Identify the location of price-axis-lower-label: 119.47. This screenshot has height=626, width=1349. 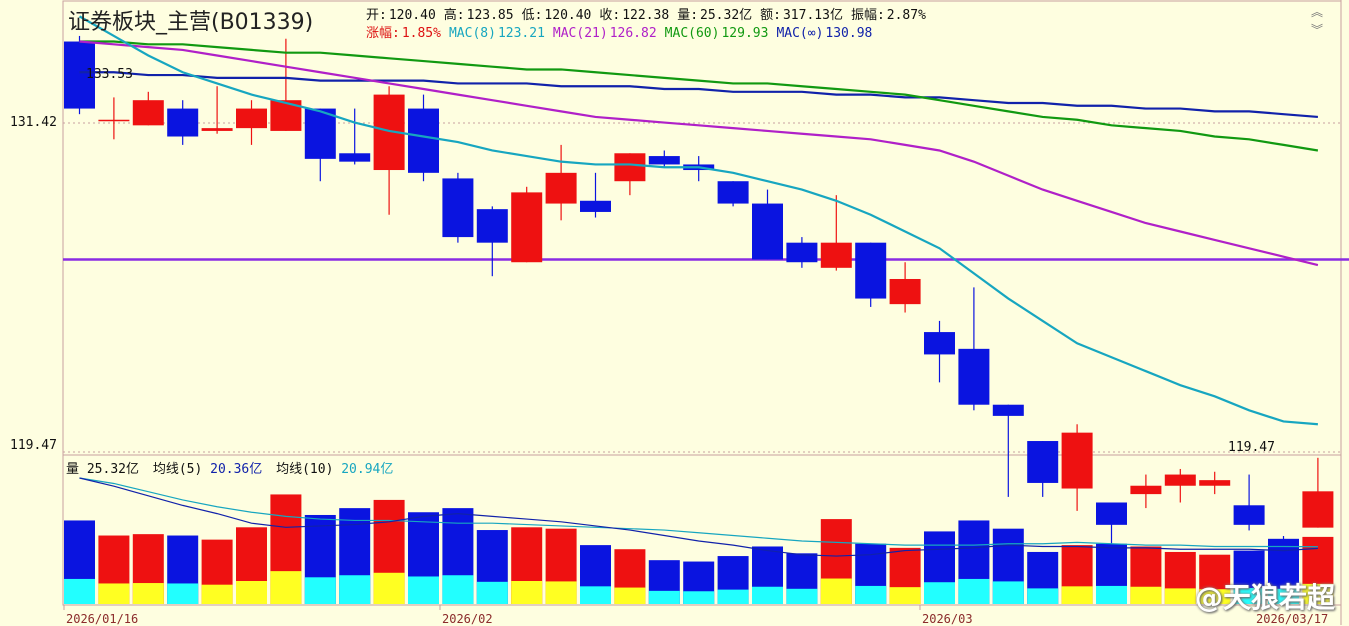
(33, 445).